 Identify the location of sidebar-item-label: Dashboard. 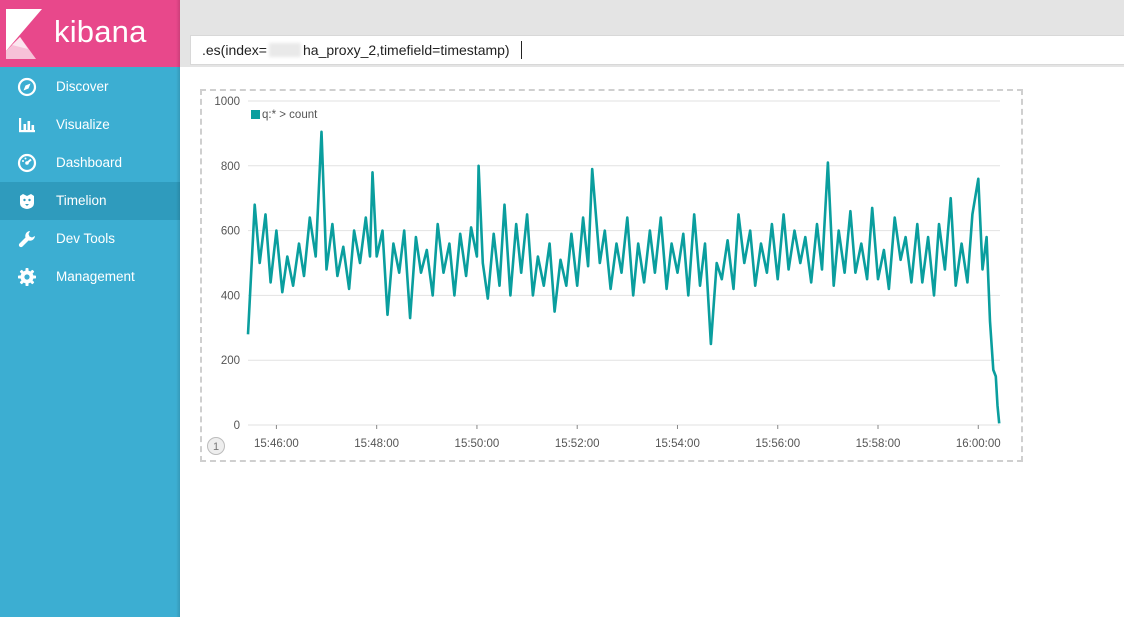
(89, 162).